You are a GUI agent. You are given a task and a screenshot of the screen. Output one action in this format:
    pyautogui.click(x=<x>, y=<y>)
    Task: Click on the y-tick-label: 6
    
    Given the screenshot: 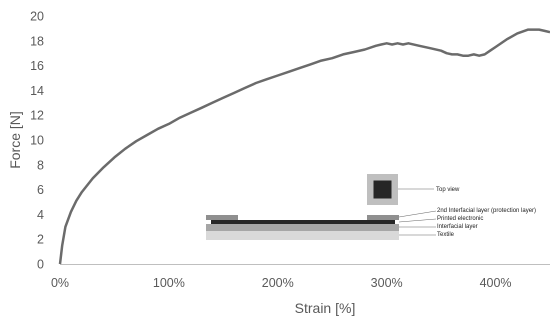 What is the action you would take?
    pyautogui.click(x=40, y=190)
    